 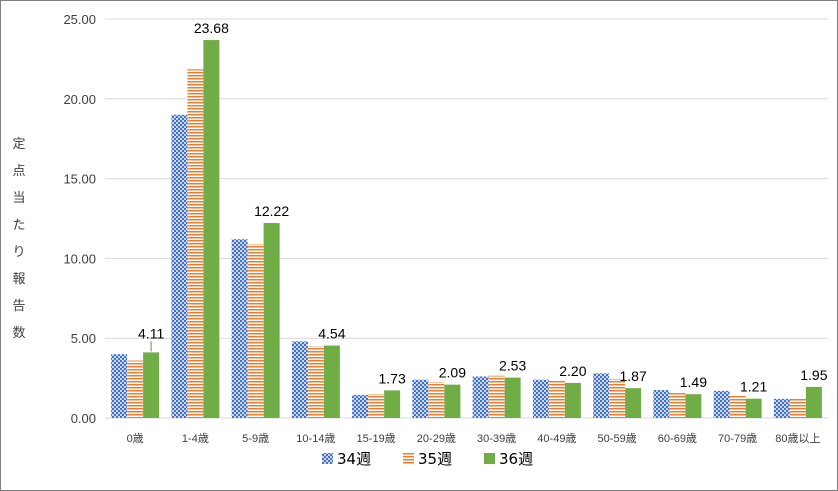 What do you see at coordinates (151, 333) in the screenshot?
I see `data-label: 4.11` at bounding box center [151, 333].